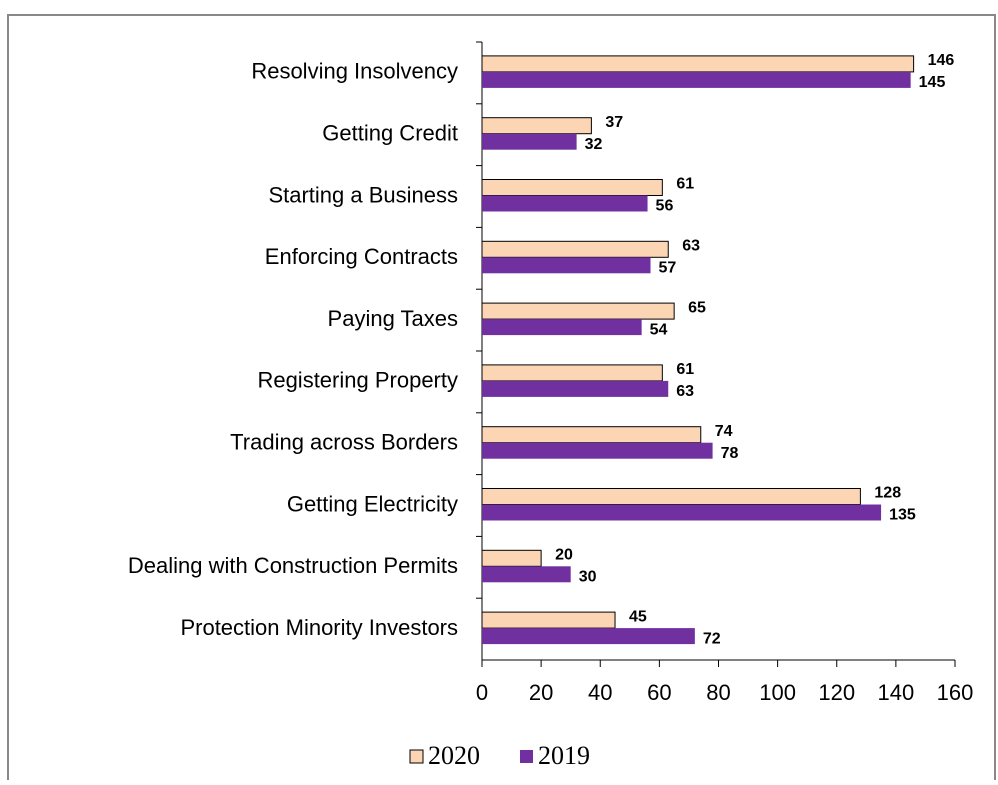 This screenshot has width=998, height=785. What do you see at coordinates (293, 565) in the screenshot?
I see `y-tick-label: Dealing with Construction Permits` at bounding box center [293, 565].